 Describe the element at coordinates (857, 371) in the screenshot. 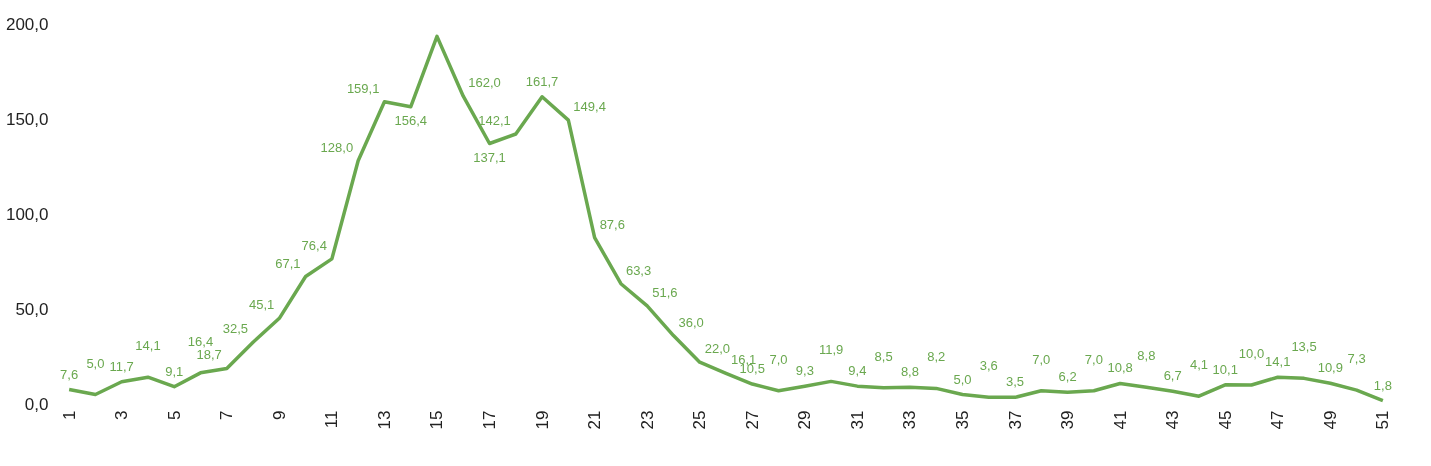

I see `data-label: 9,4` at that location.